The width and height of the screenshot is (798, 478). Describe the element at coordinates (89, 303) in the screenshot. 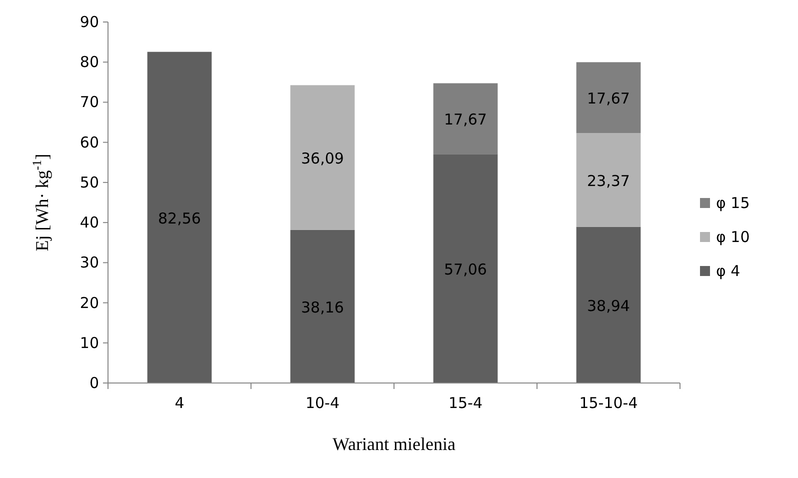

I see `y-tick-label: 20` at that location.